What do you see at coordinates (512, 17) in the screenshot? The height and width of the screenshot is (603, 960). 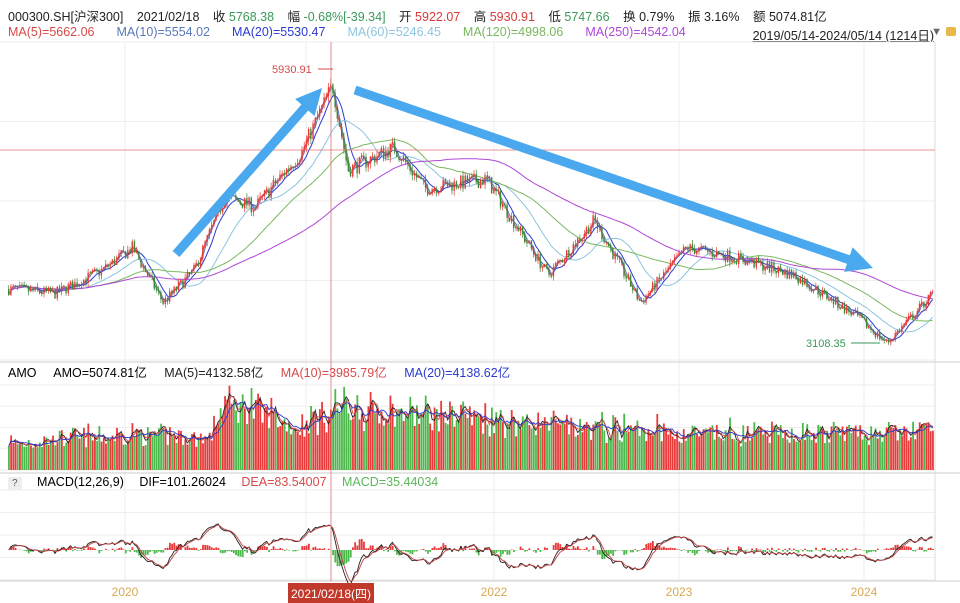 I see `high-value: 5930.91` at bounding box center [512, 17].